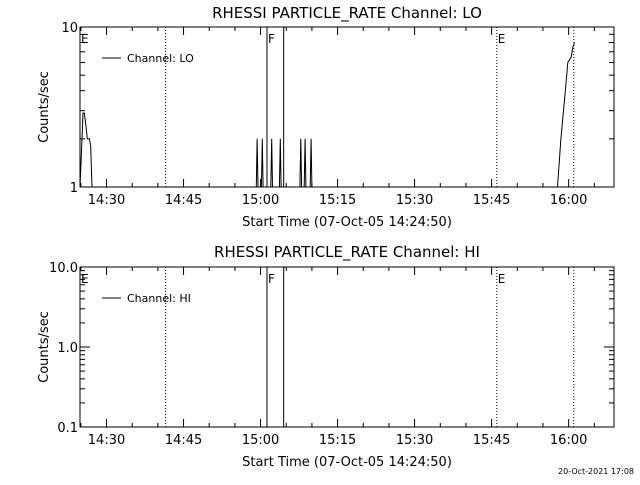 The width and height of the screenshot is (640, 485). Describe the element at coordinates (63, 268) in the screenshot. I see `y-tick-label: 10.0` at that location.